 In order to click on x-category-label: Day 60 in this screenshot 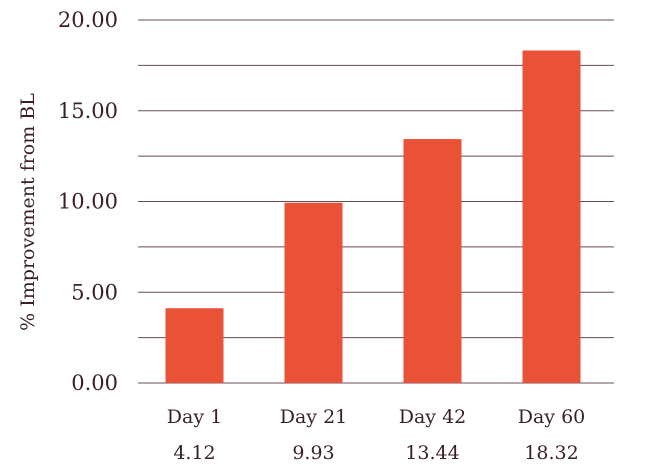, I will do `click(552, 417)`.